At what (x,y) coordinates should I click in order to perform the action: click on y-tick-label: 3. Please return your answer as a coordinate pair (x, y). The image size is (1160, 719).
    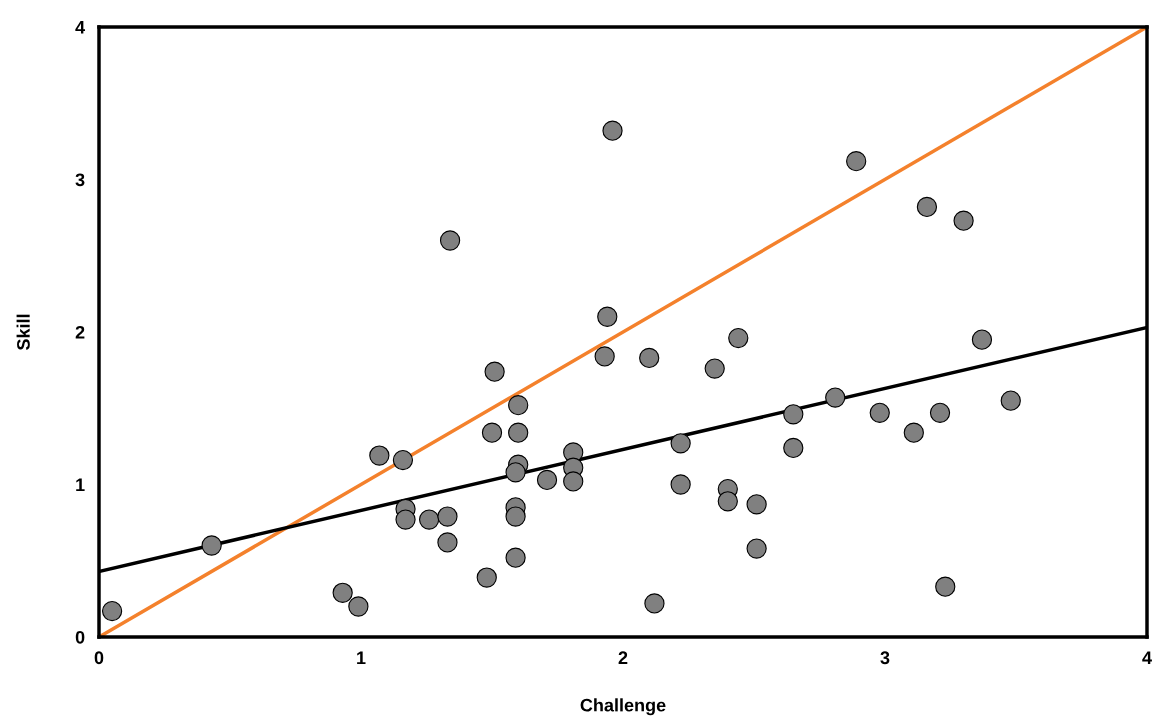
    Looking at the image, I should click on (80, 180).